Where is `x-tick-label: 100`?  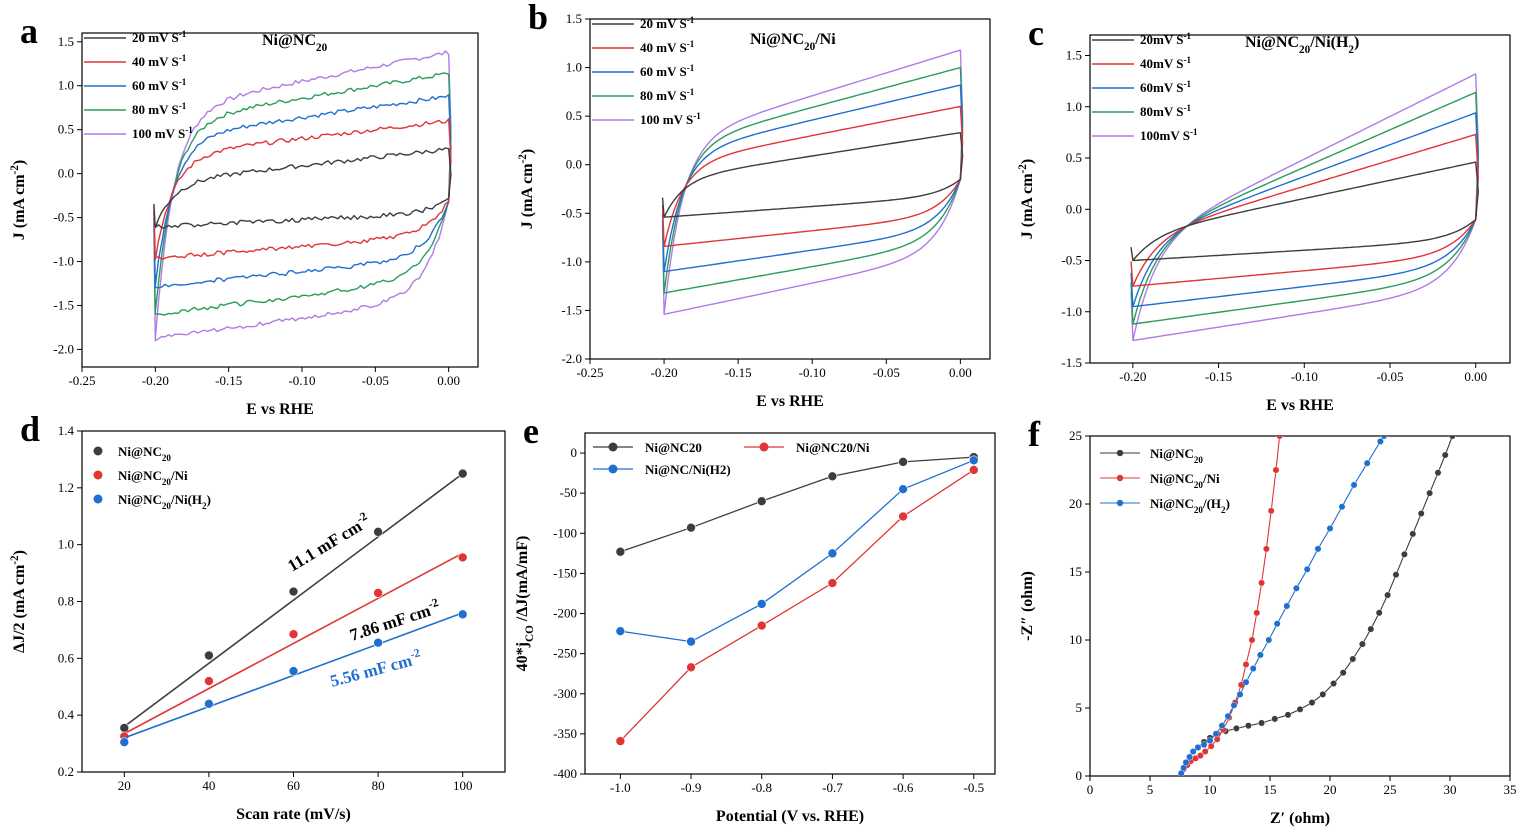
x-tick-label: 100 is located at coordinates (463, 785).